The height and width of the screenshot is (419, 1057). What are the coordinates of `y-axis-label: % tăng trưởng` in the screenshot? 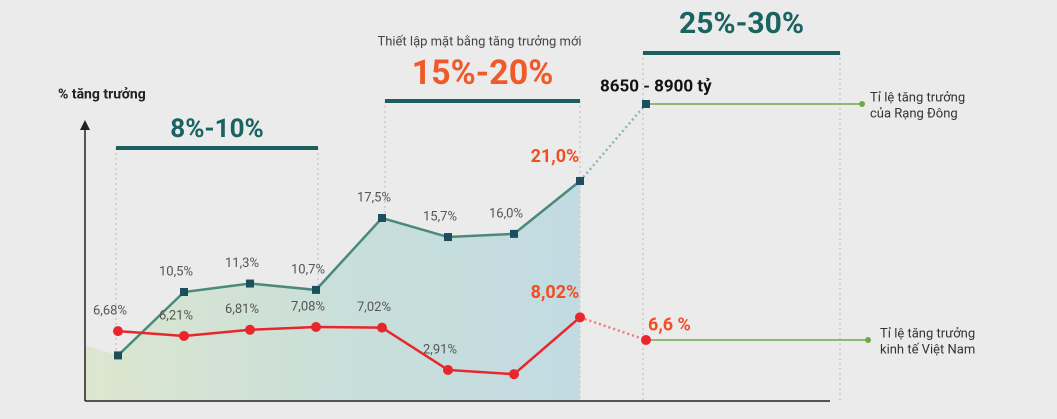 It's located at (102, 95).